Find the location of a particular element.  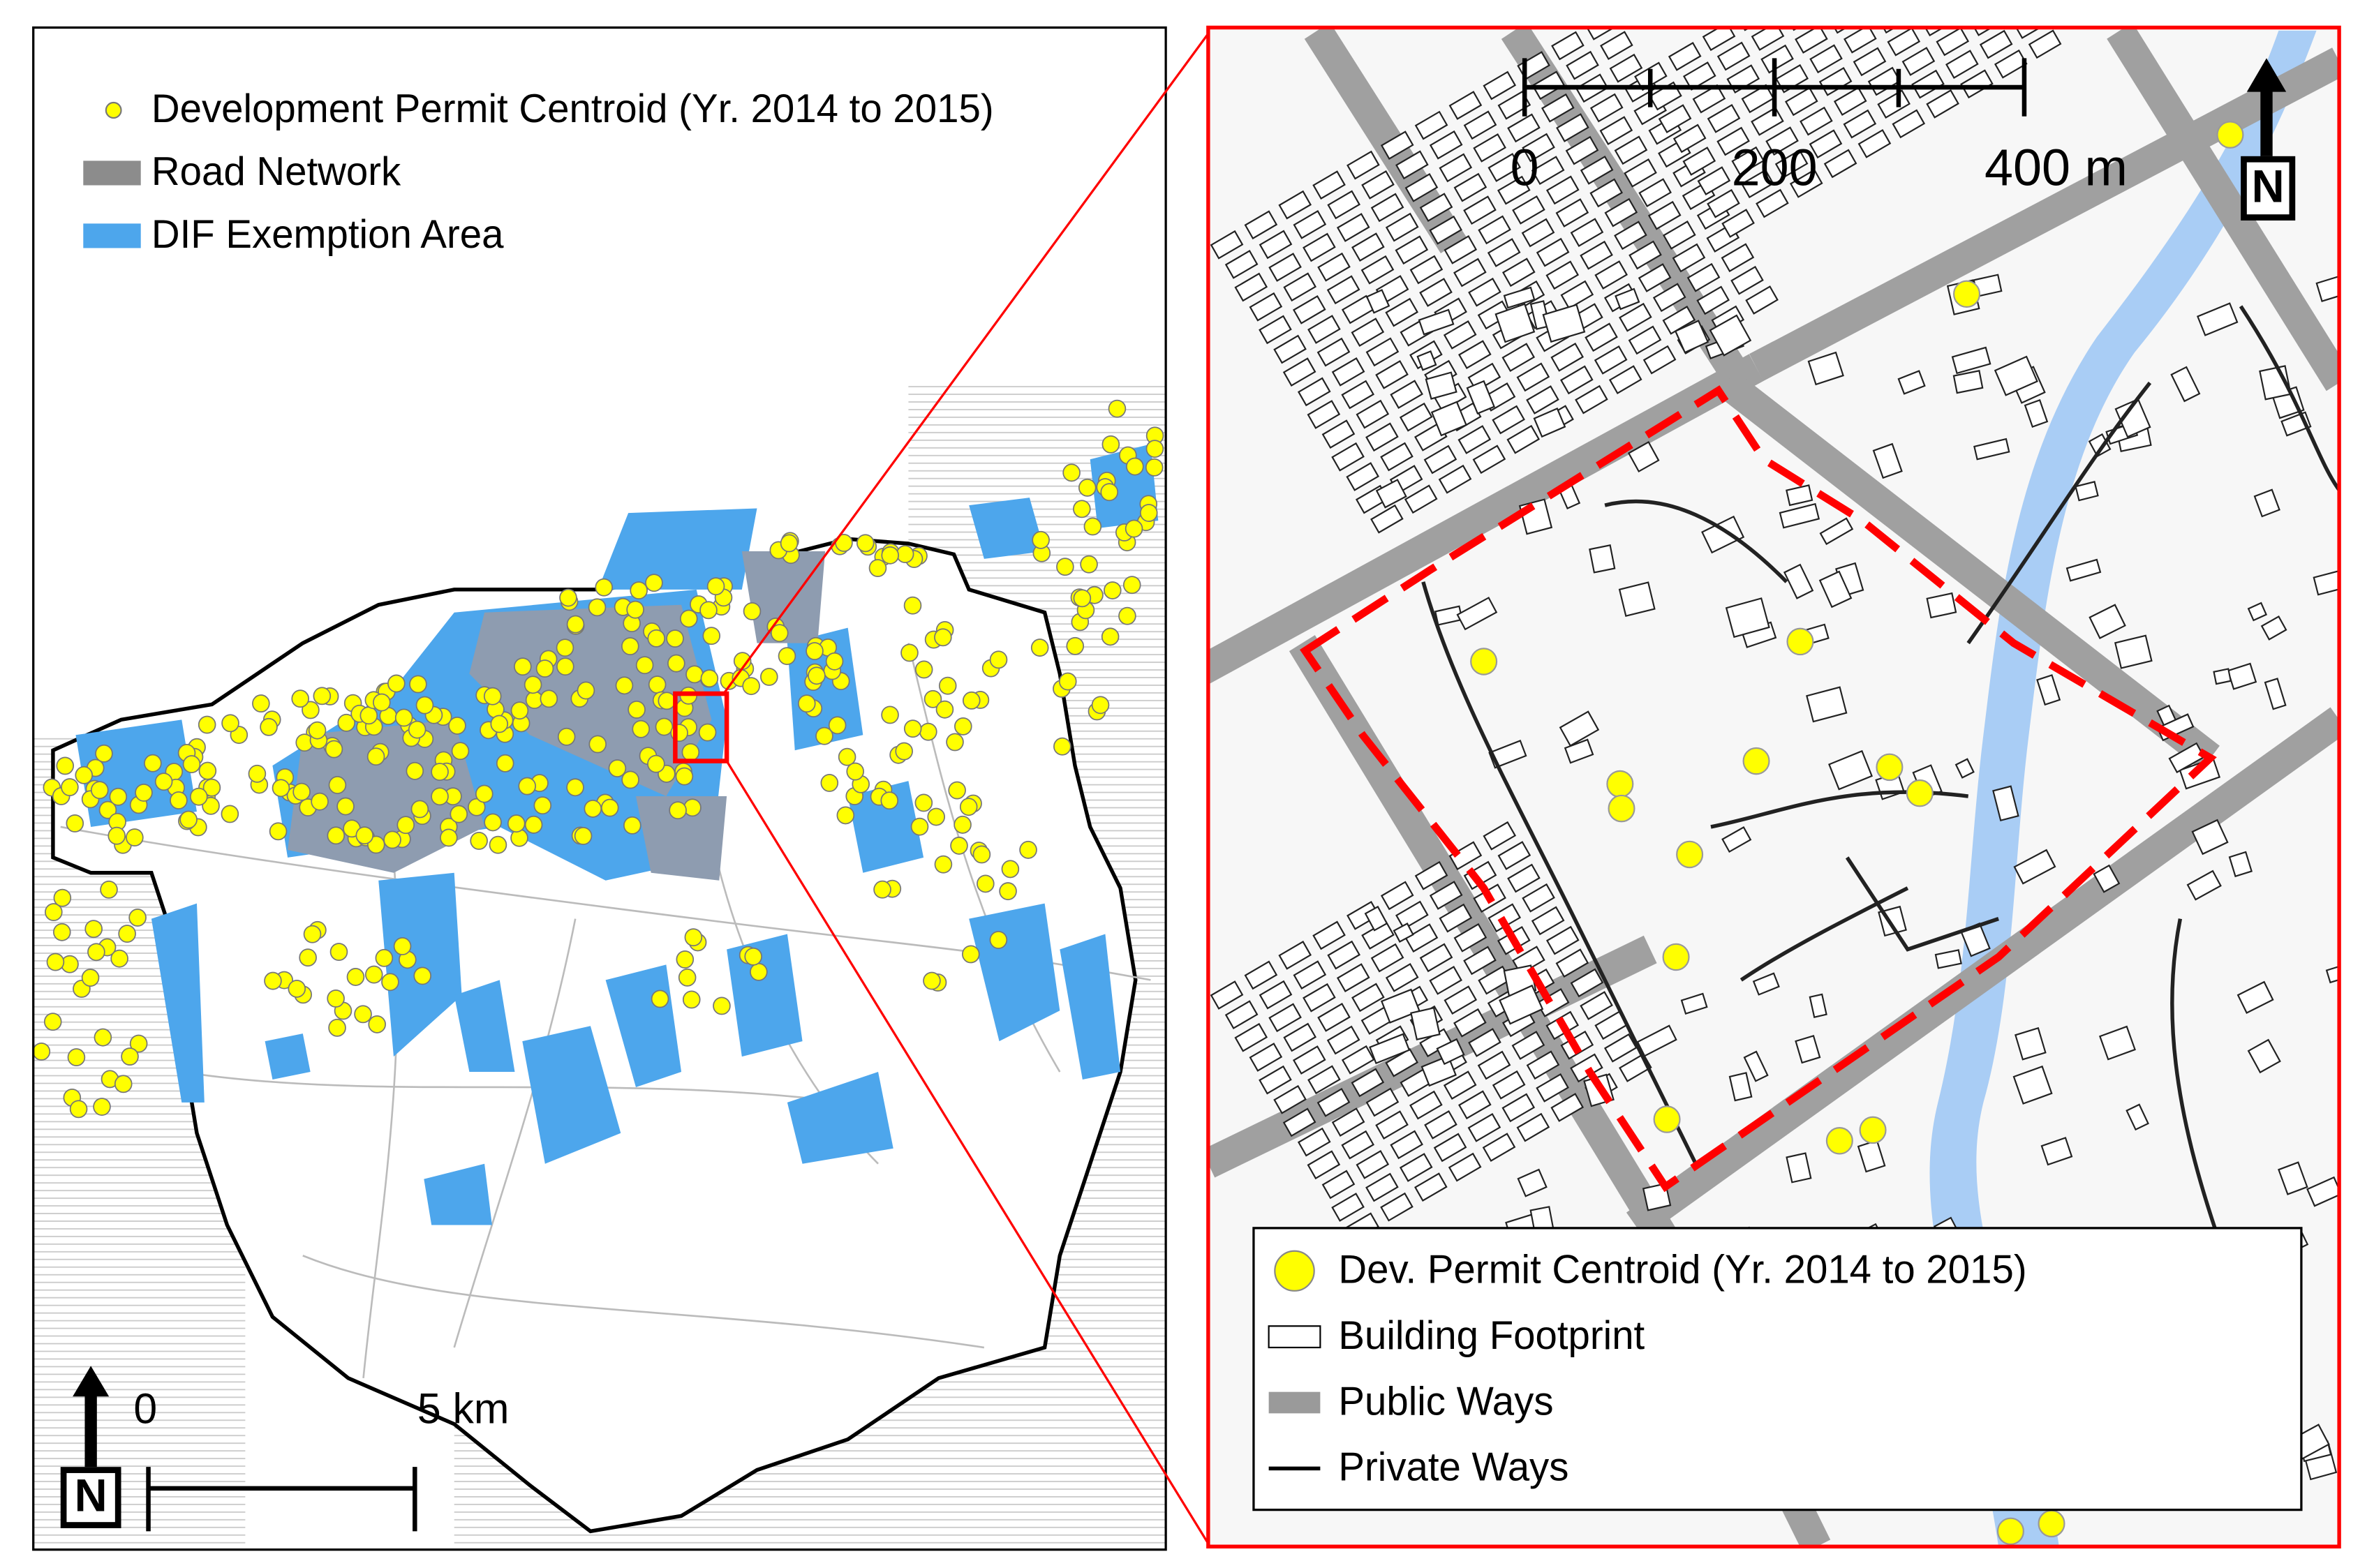

legend-swatch is located at coordinates (1294, 1271).